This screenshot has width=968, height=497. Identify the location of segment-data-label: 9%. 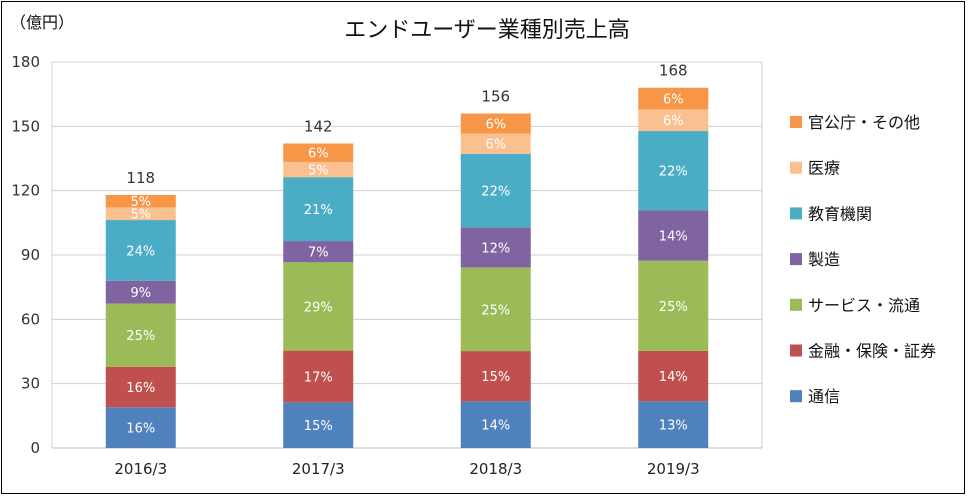
(140, 293).